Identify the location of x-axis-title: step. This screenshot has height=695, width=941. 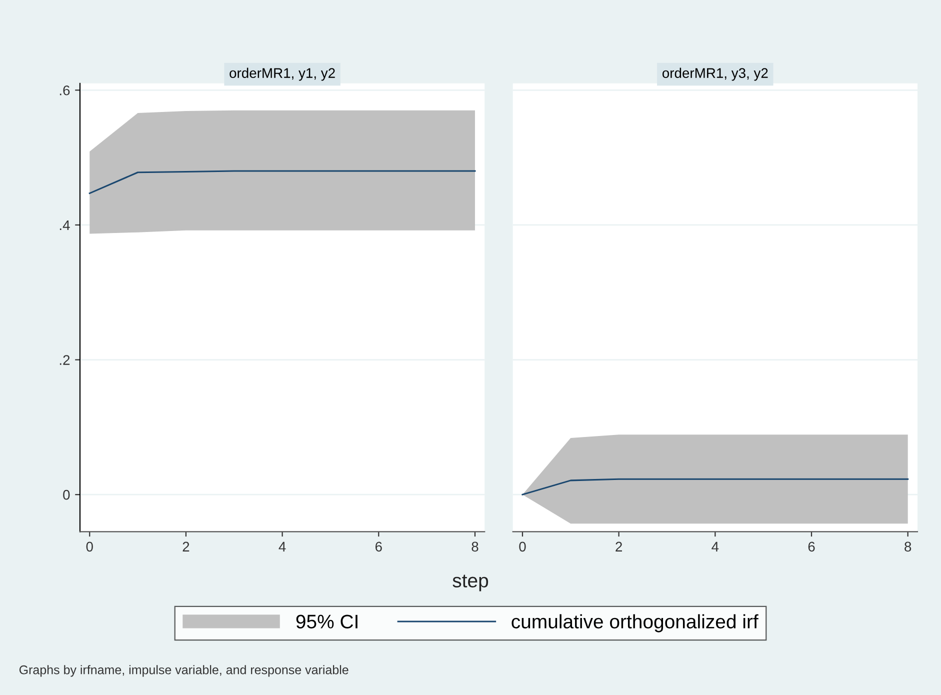
(470, 583).